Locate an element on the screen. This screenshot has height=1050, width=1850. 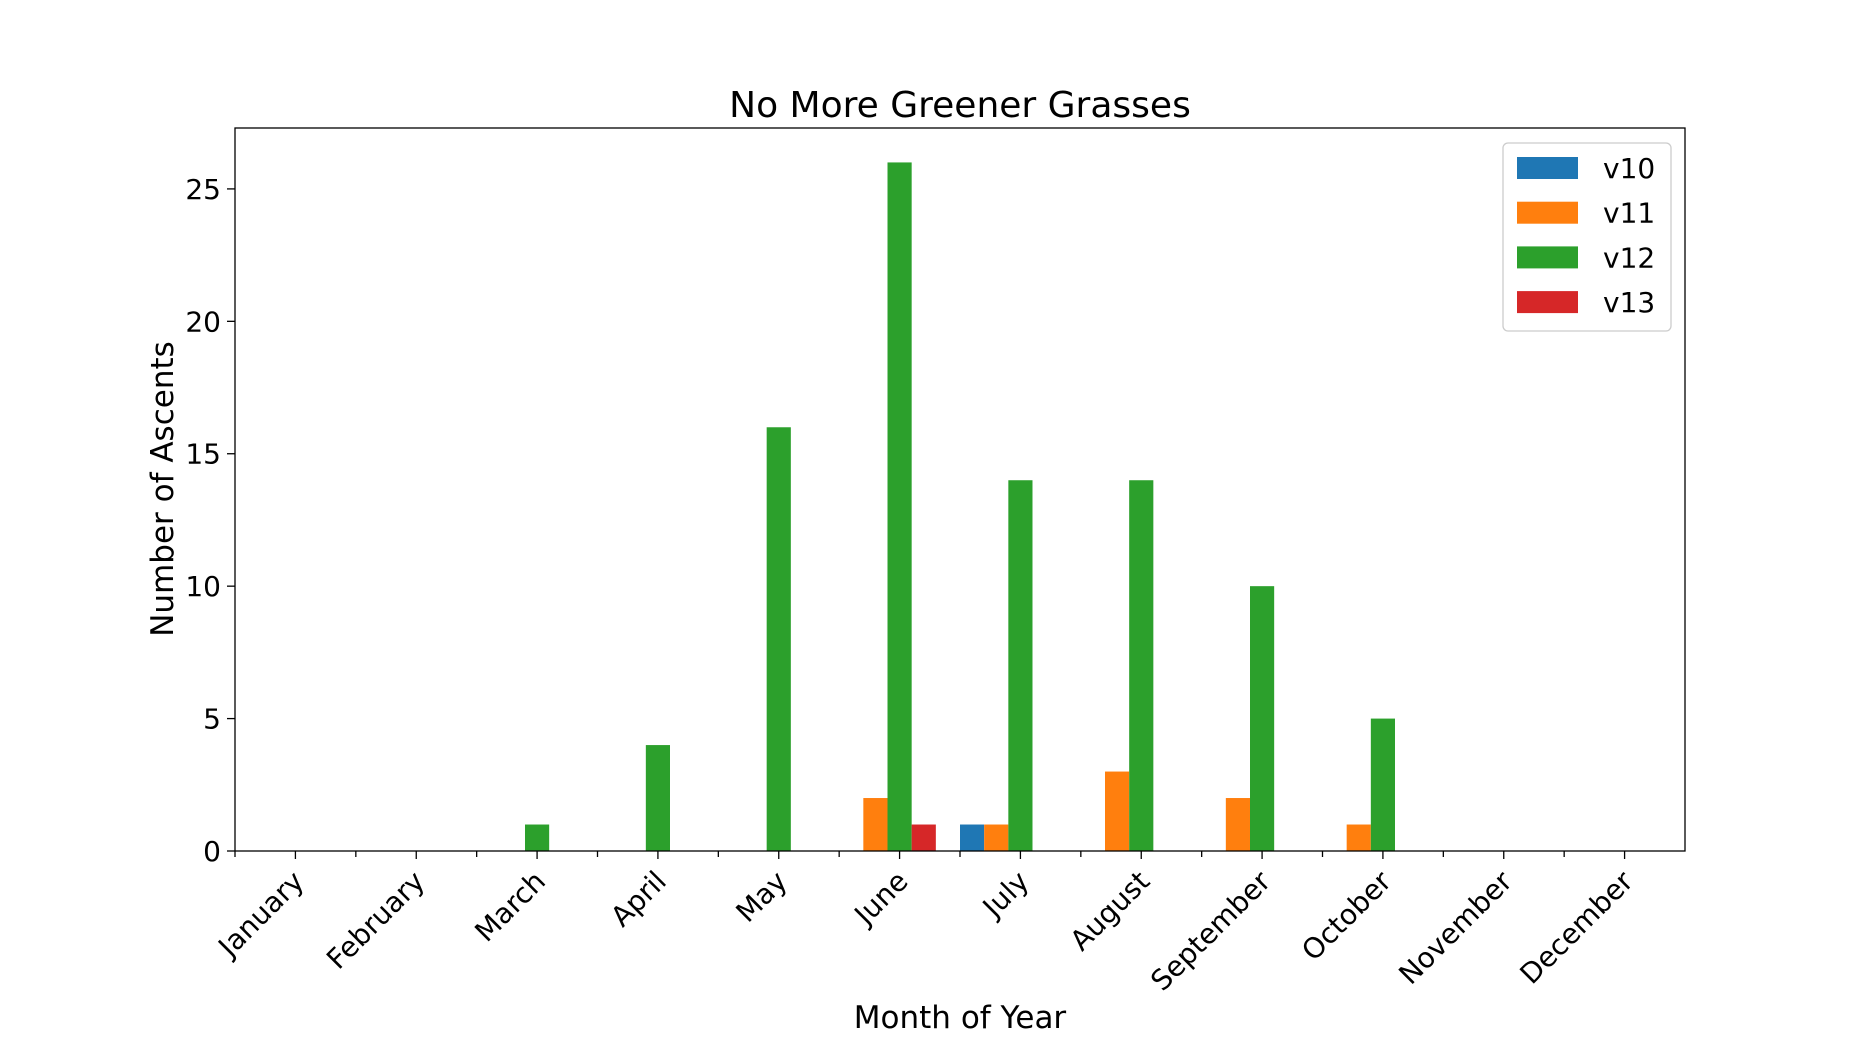
legend-swatch-v13 is located at coordinates (1547, 302).